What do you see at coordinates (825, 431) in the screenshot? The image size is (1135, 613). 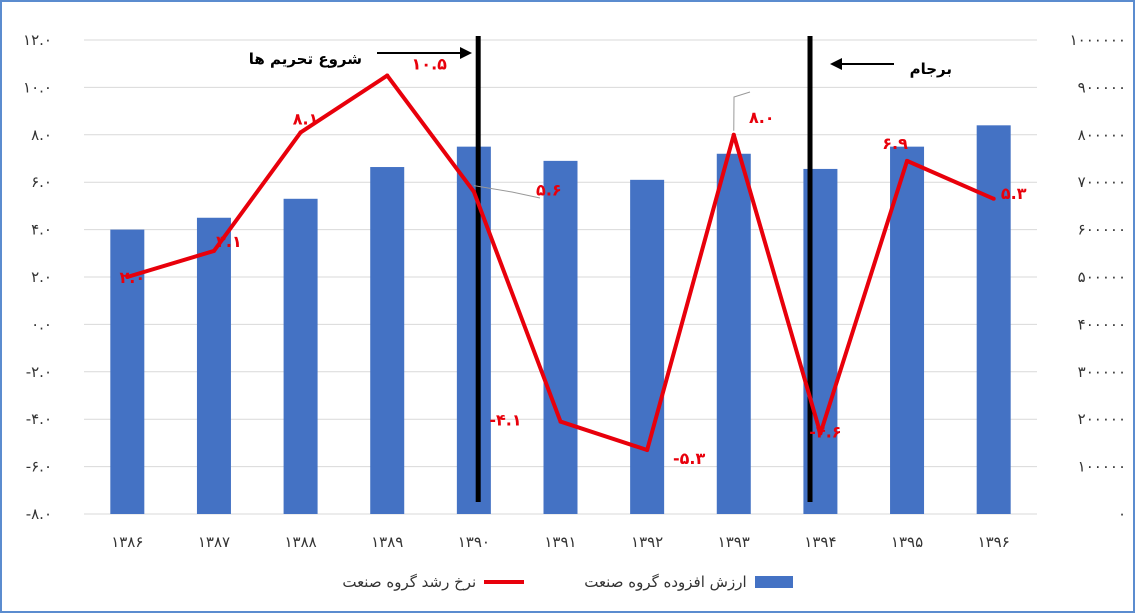 I see `line-data-label: -۴.۶` at bounding box center [825, 431].